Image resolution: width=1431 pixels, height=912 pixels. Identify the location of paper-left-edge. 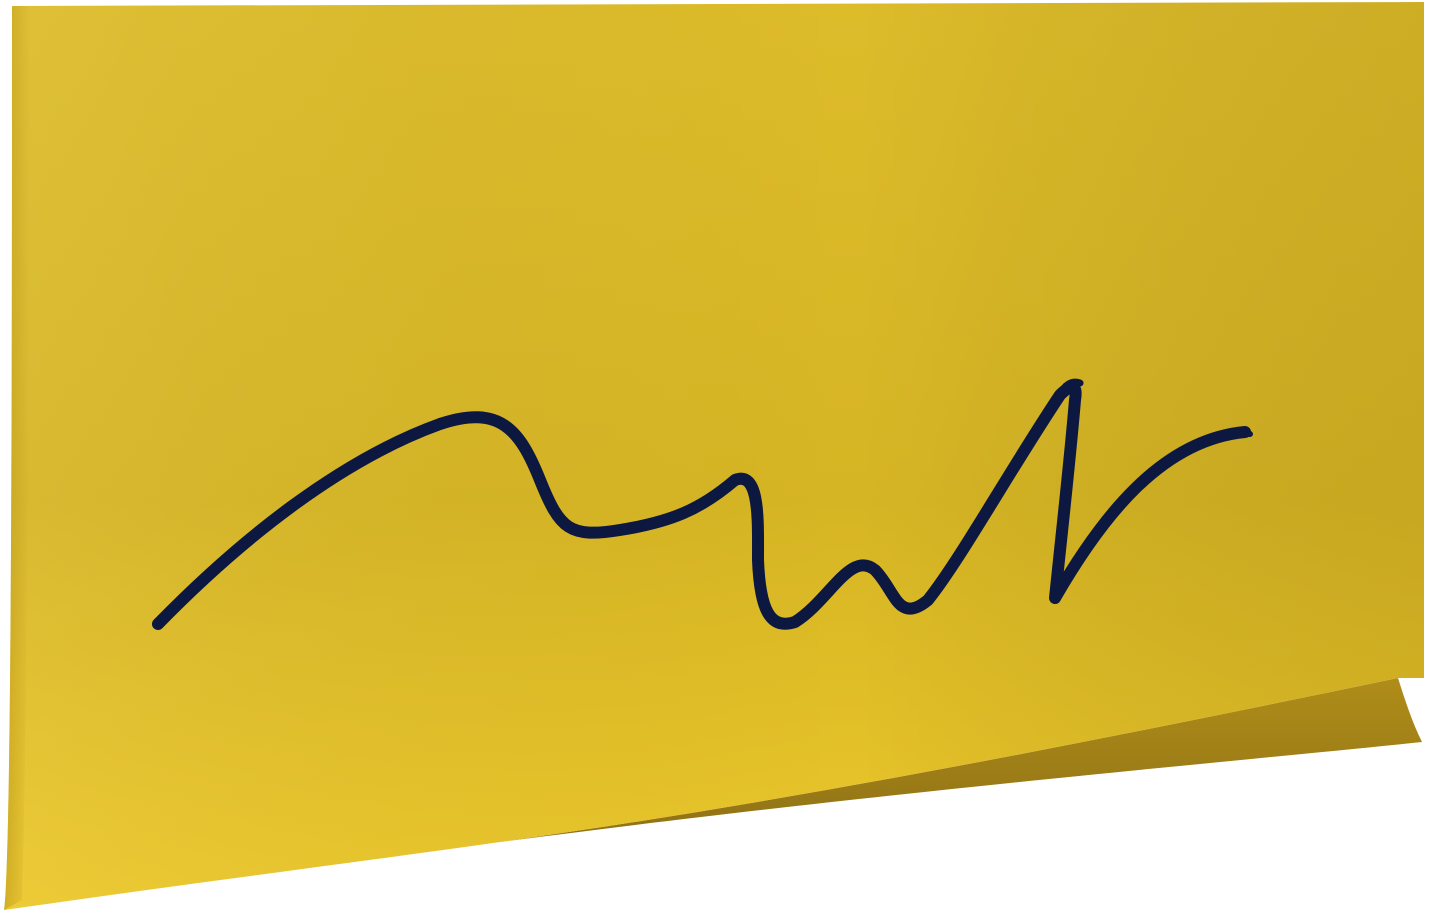
(17, 458).